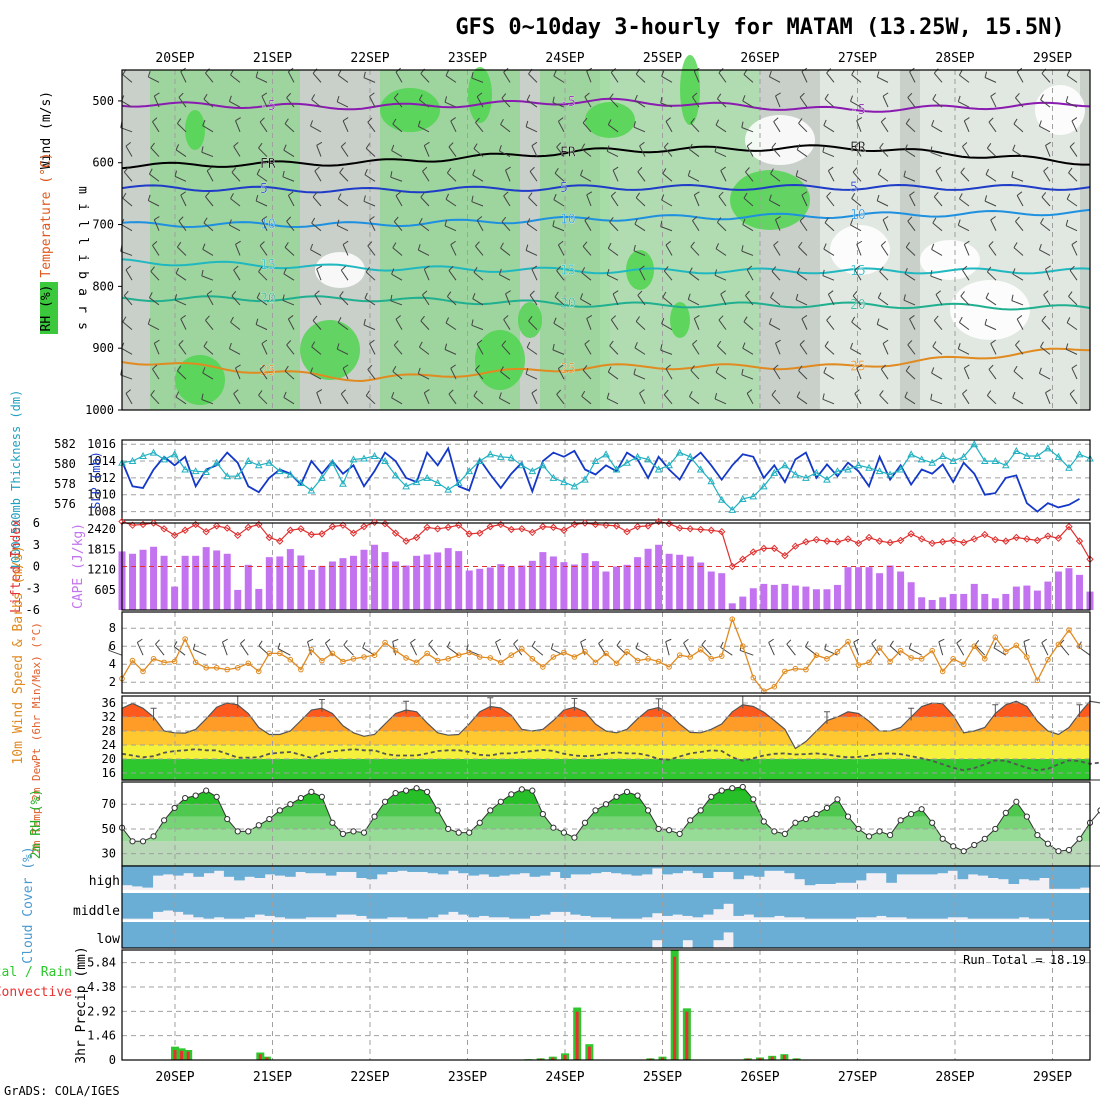 This screenshot has height=1100, width=1100. What do you see at coordinates (610, 120) in the screenshot?
I see `rh-high-area` at bounding box center [610, 120].